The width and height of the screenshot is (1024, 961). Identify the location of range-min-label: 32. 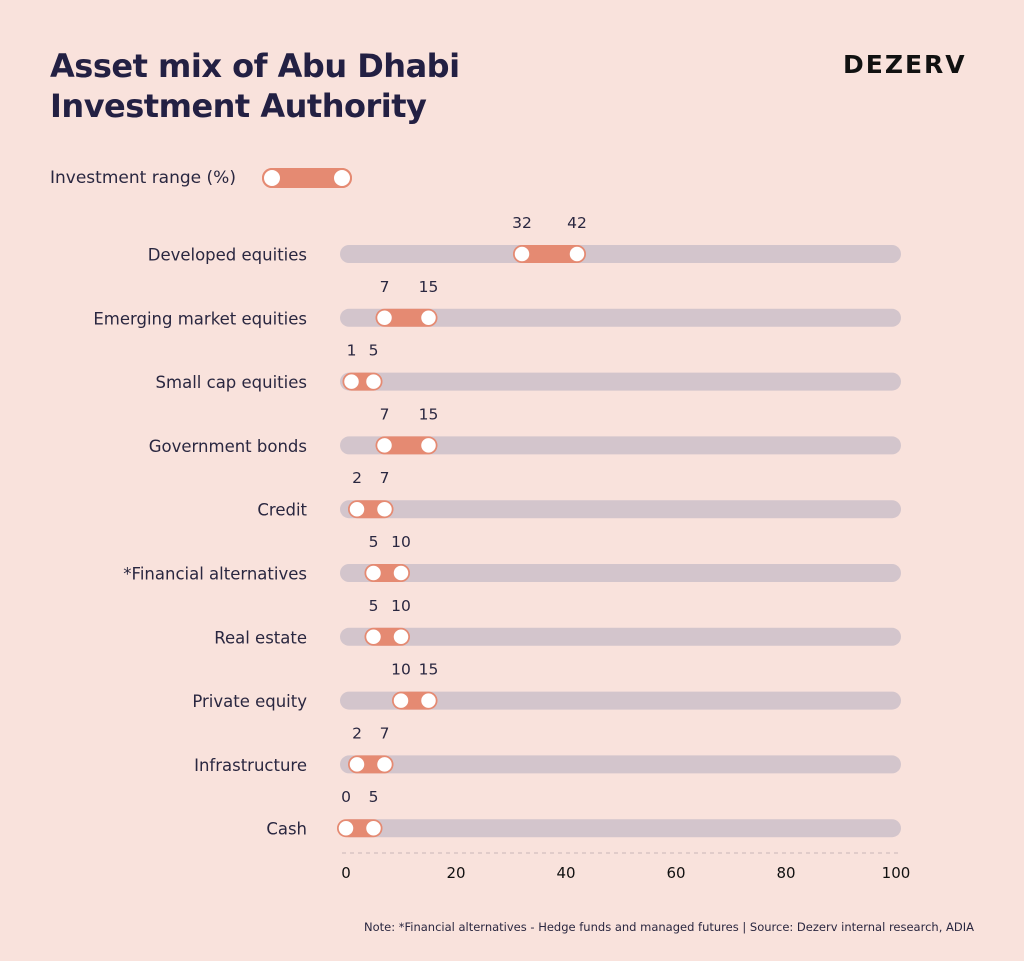
(522, 223).